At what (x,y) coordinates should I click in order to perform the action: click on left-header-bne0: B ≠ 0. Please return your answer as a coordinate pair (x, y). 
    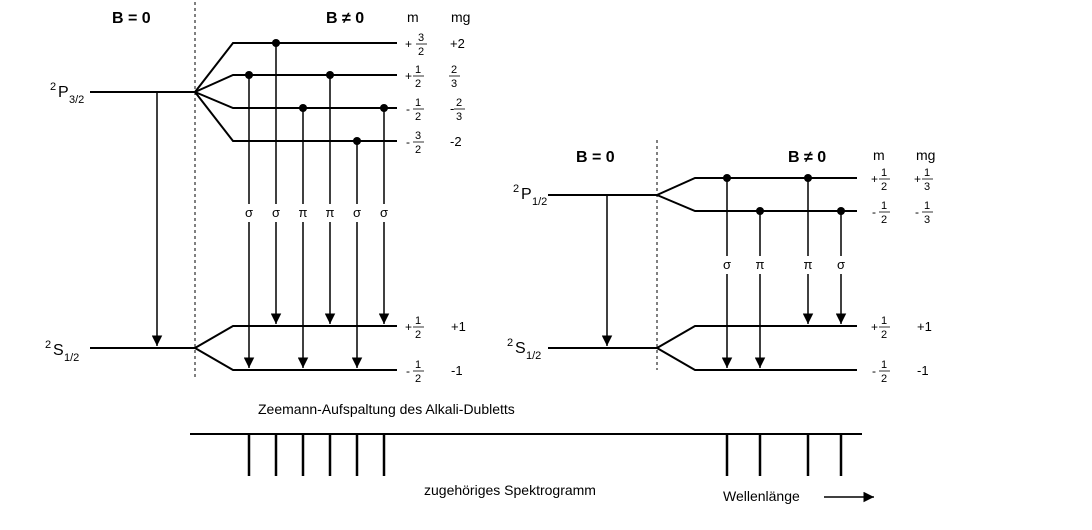
    Looking at the image, I should click on (345, 18).